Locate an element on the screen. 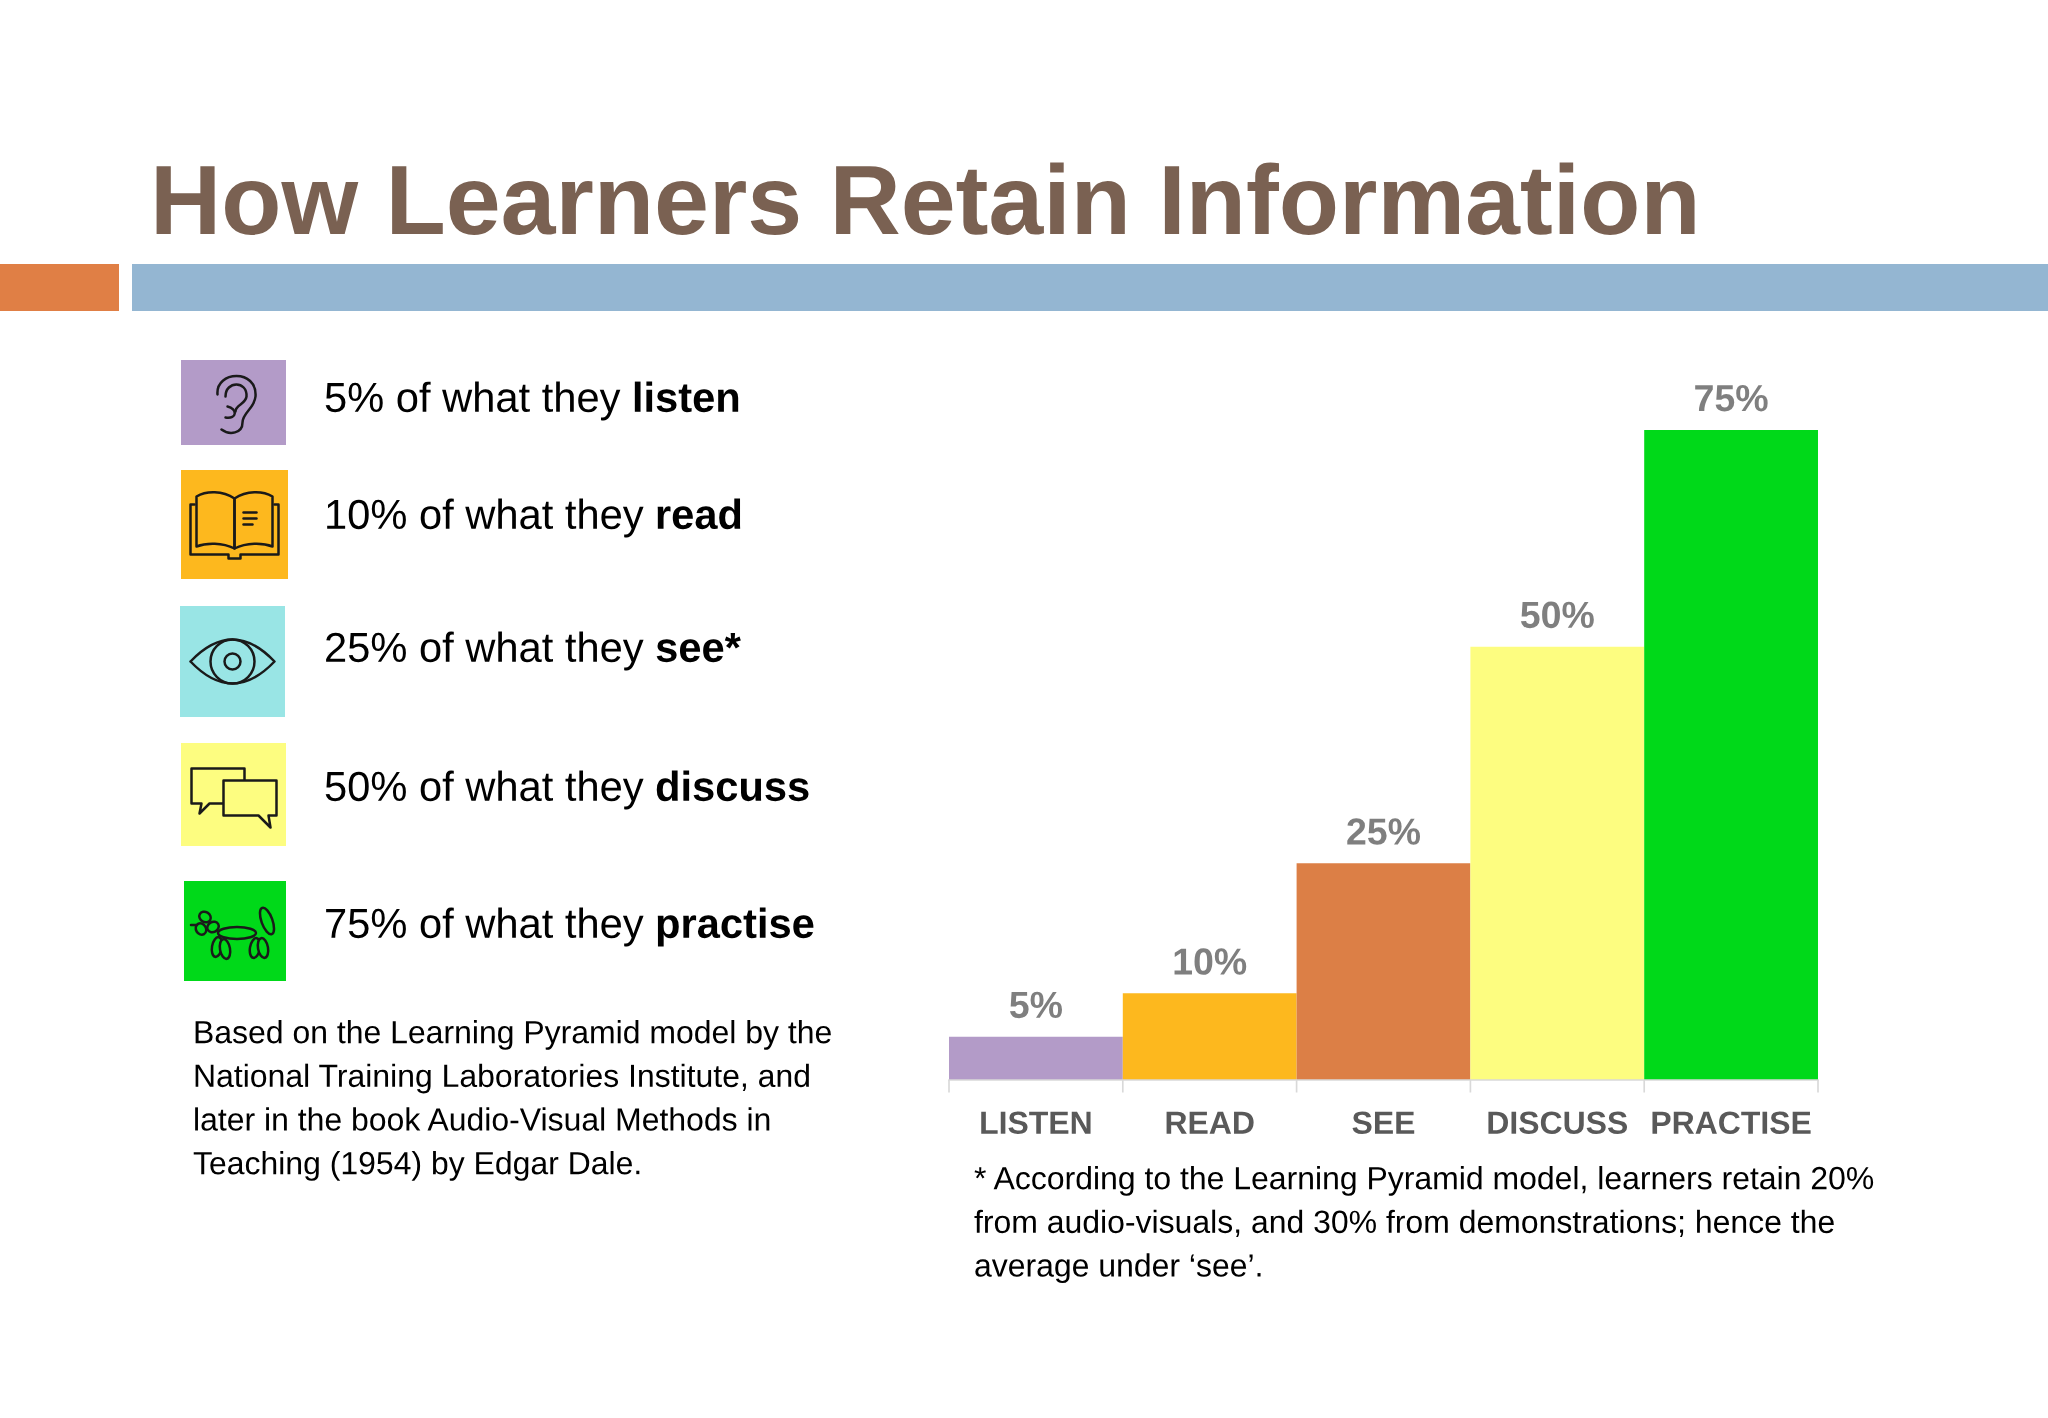 Image resolution: width=2048 pixels, height=1418 pixels. data-label: 10% is located at coordinates (1210, 961).